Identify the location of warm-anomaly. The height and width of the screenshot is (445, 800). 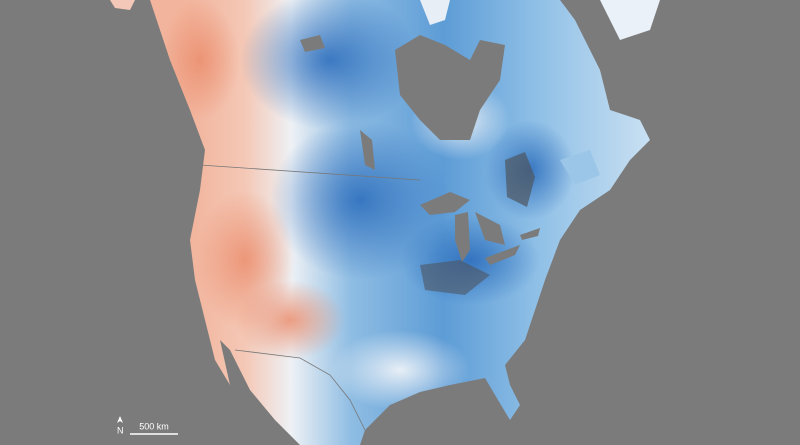
(290, 320).